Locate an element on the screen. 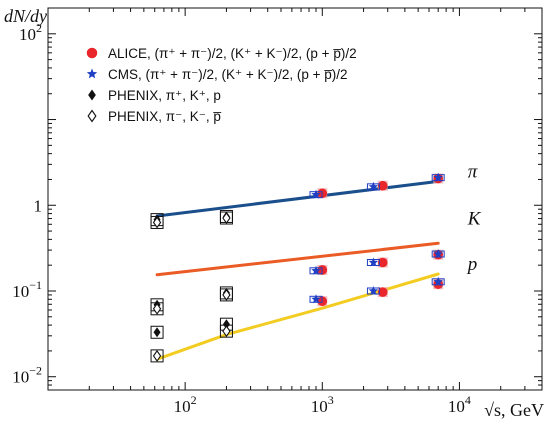  curve-π is located at coordinates (297, 198).